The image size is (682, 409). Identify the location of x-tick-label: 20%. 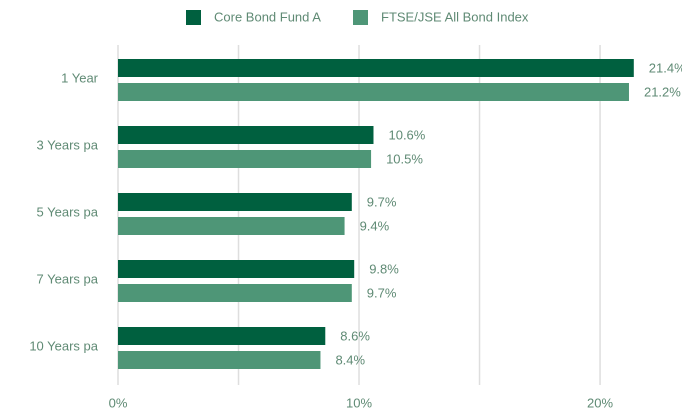
(600, 402).